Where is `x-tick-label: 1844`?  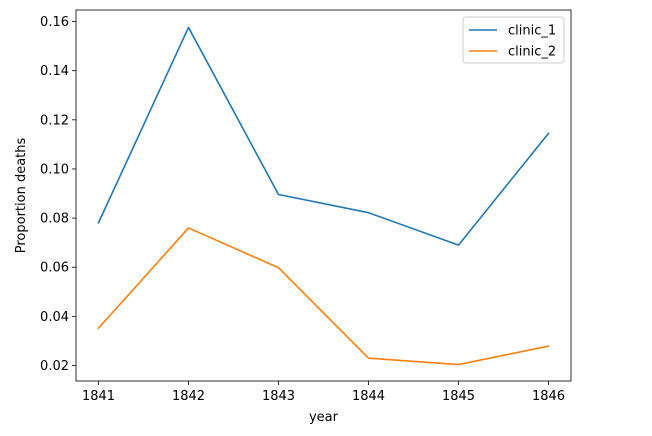 x-tick-label: 1844 is located at coordinates (368, 396).